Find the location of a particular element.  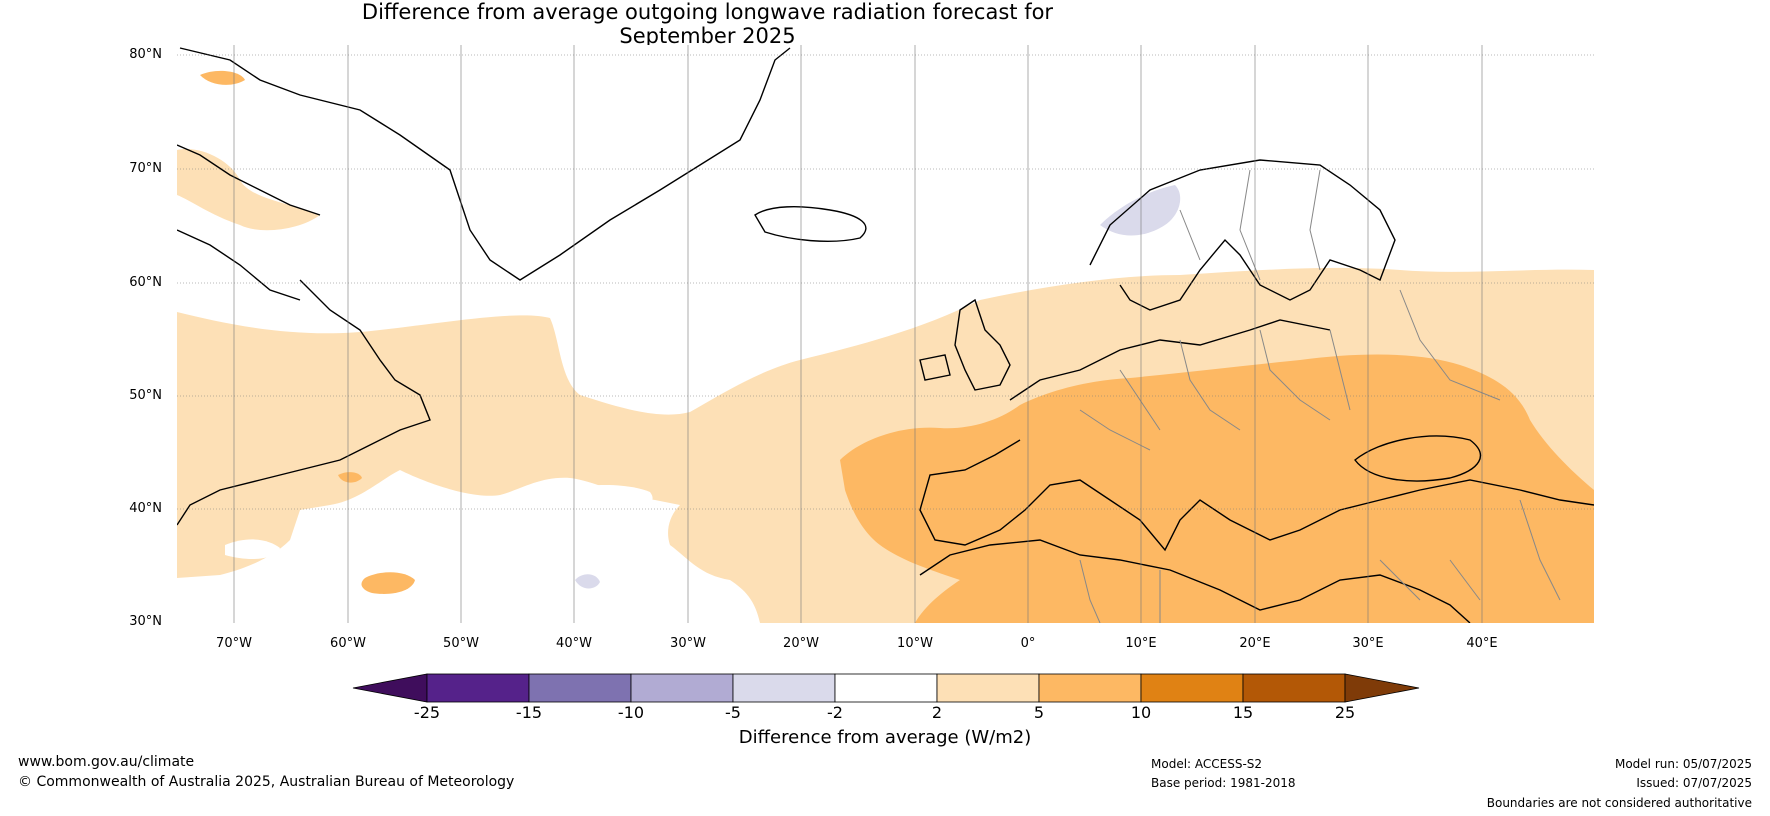

lon-label-40e: 40°E is located at coordinates (1482, 643).